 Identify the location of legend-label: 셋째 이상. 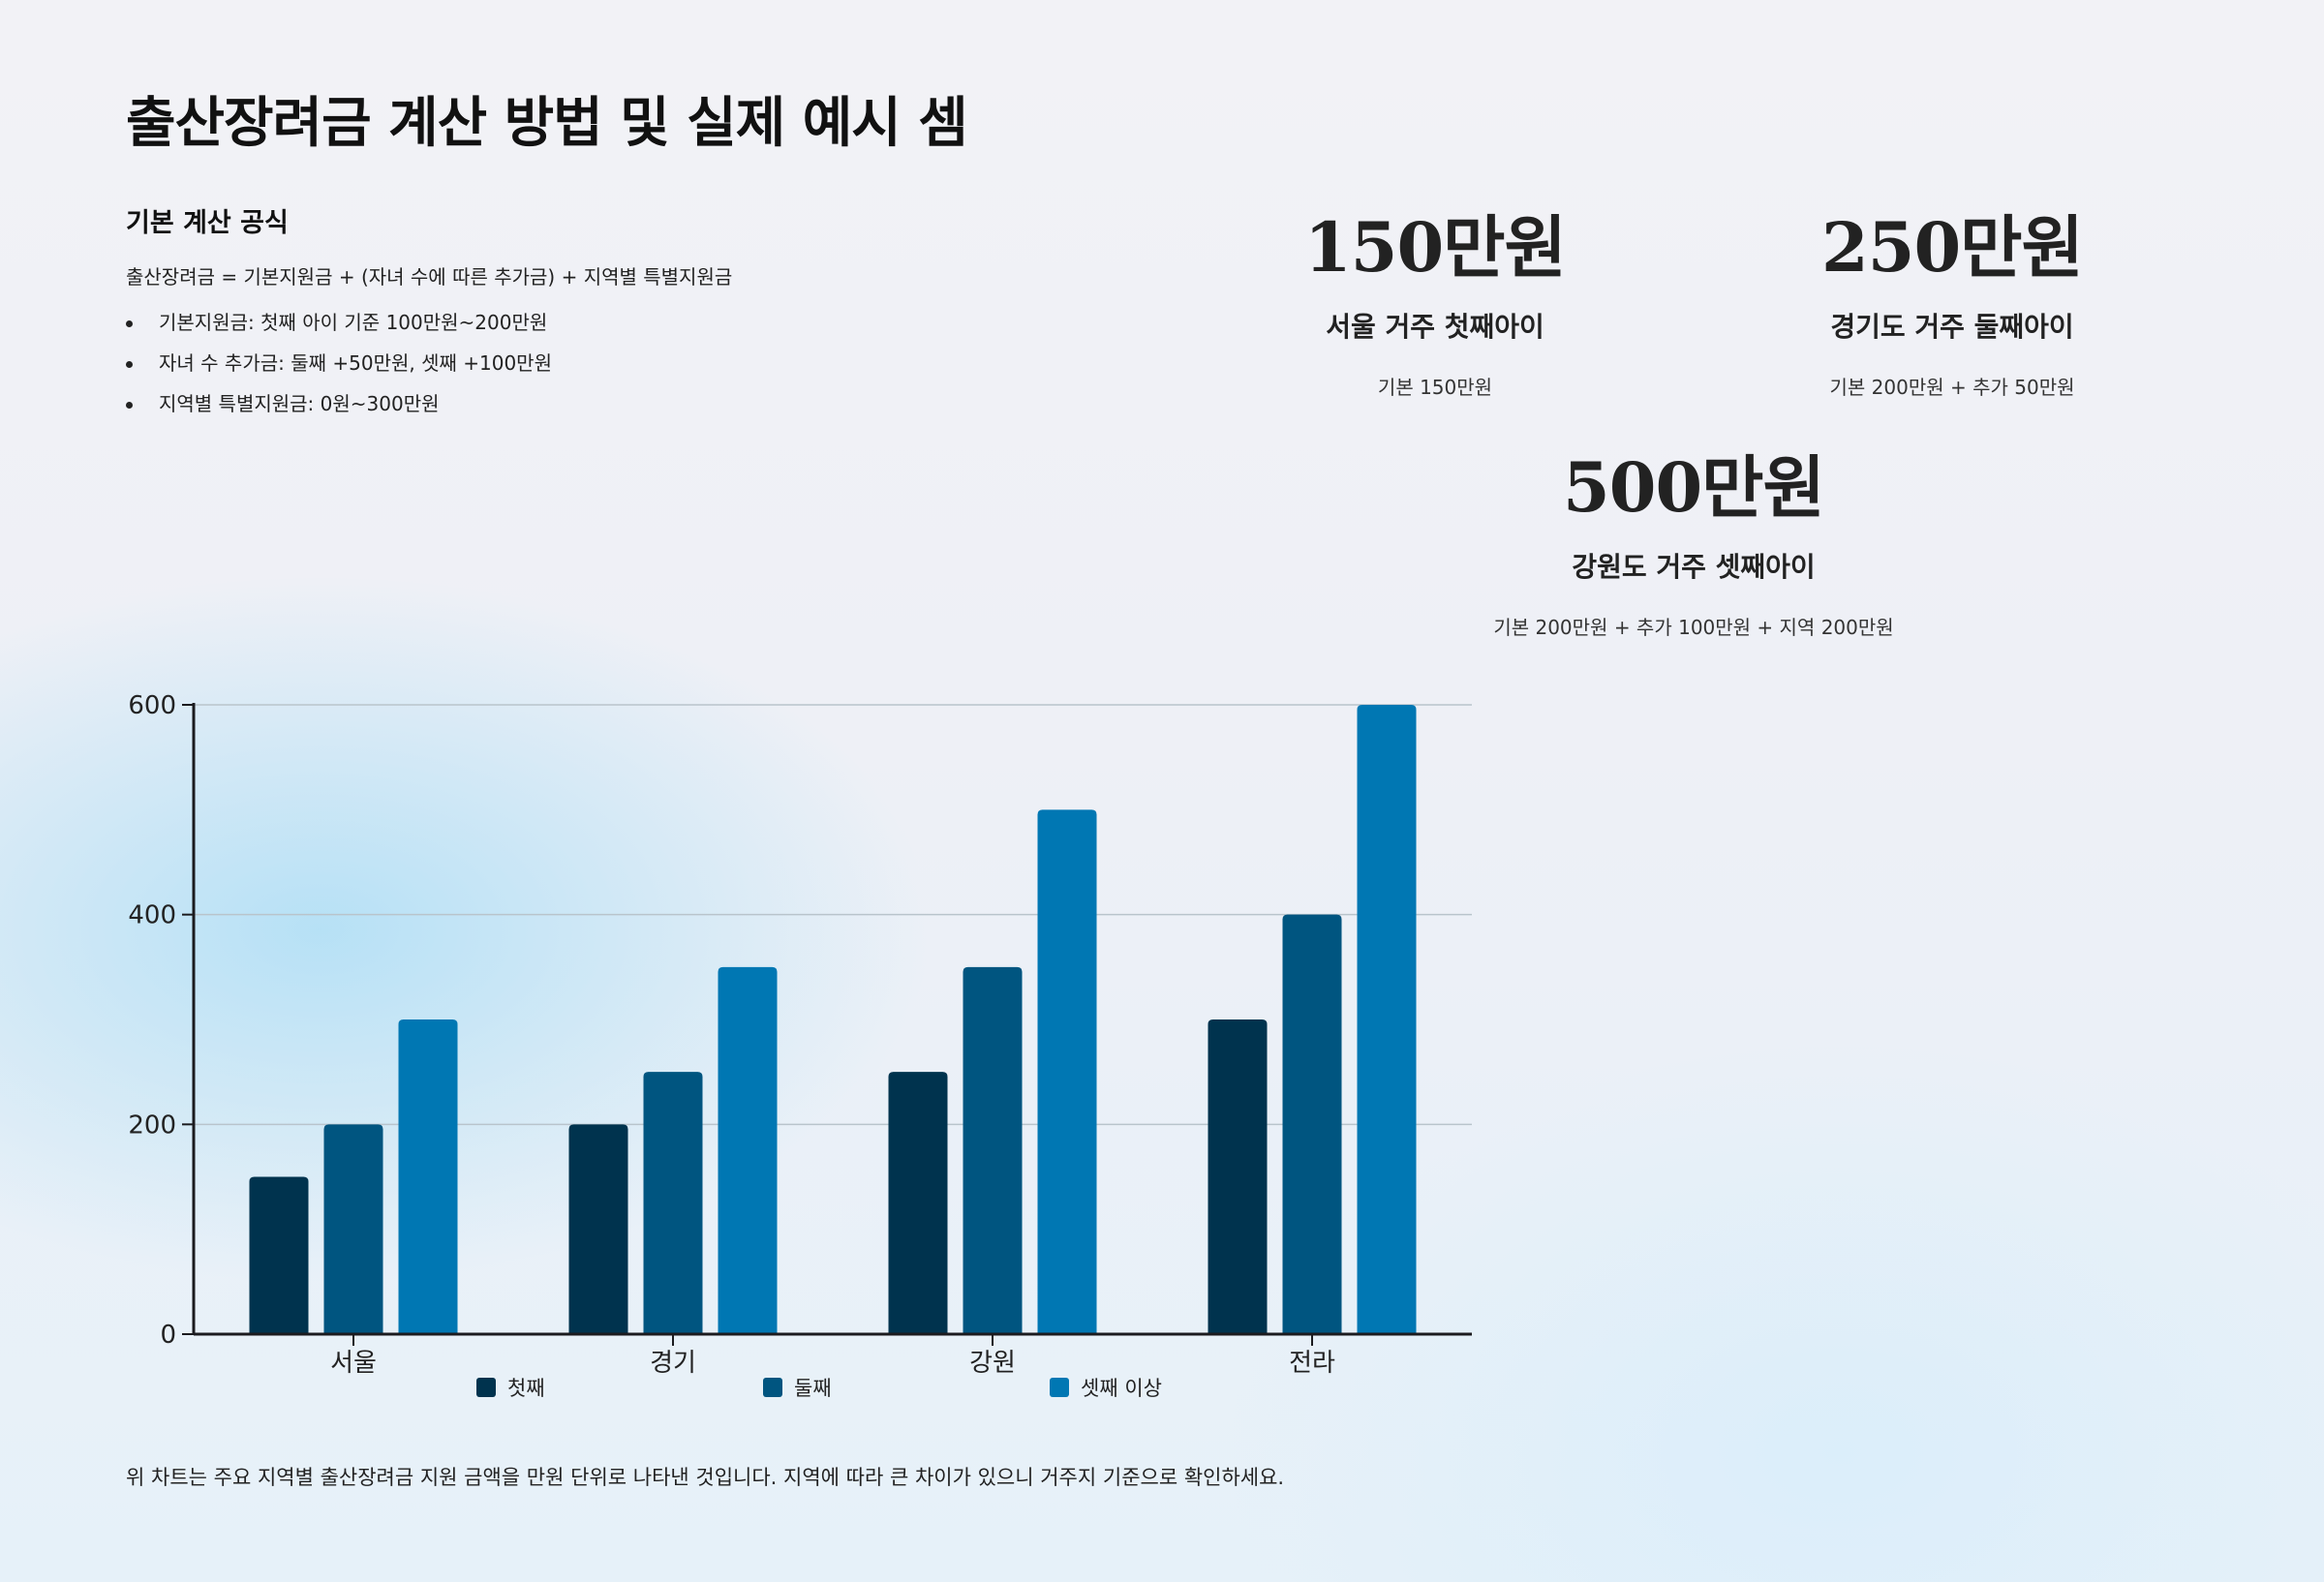
(1121, 1388).